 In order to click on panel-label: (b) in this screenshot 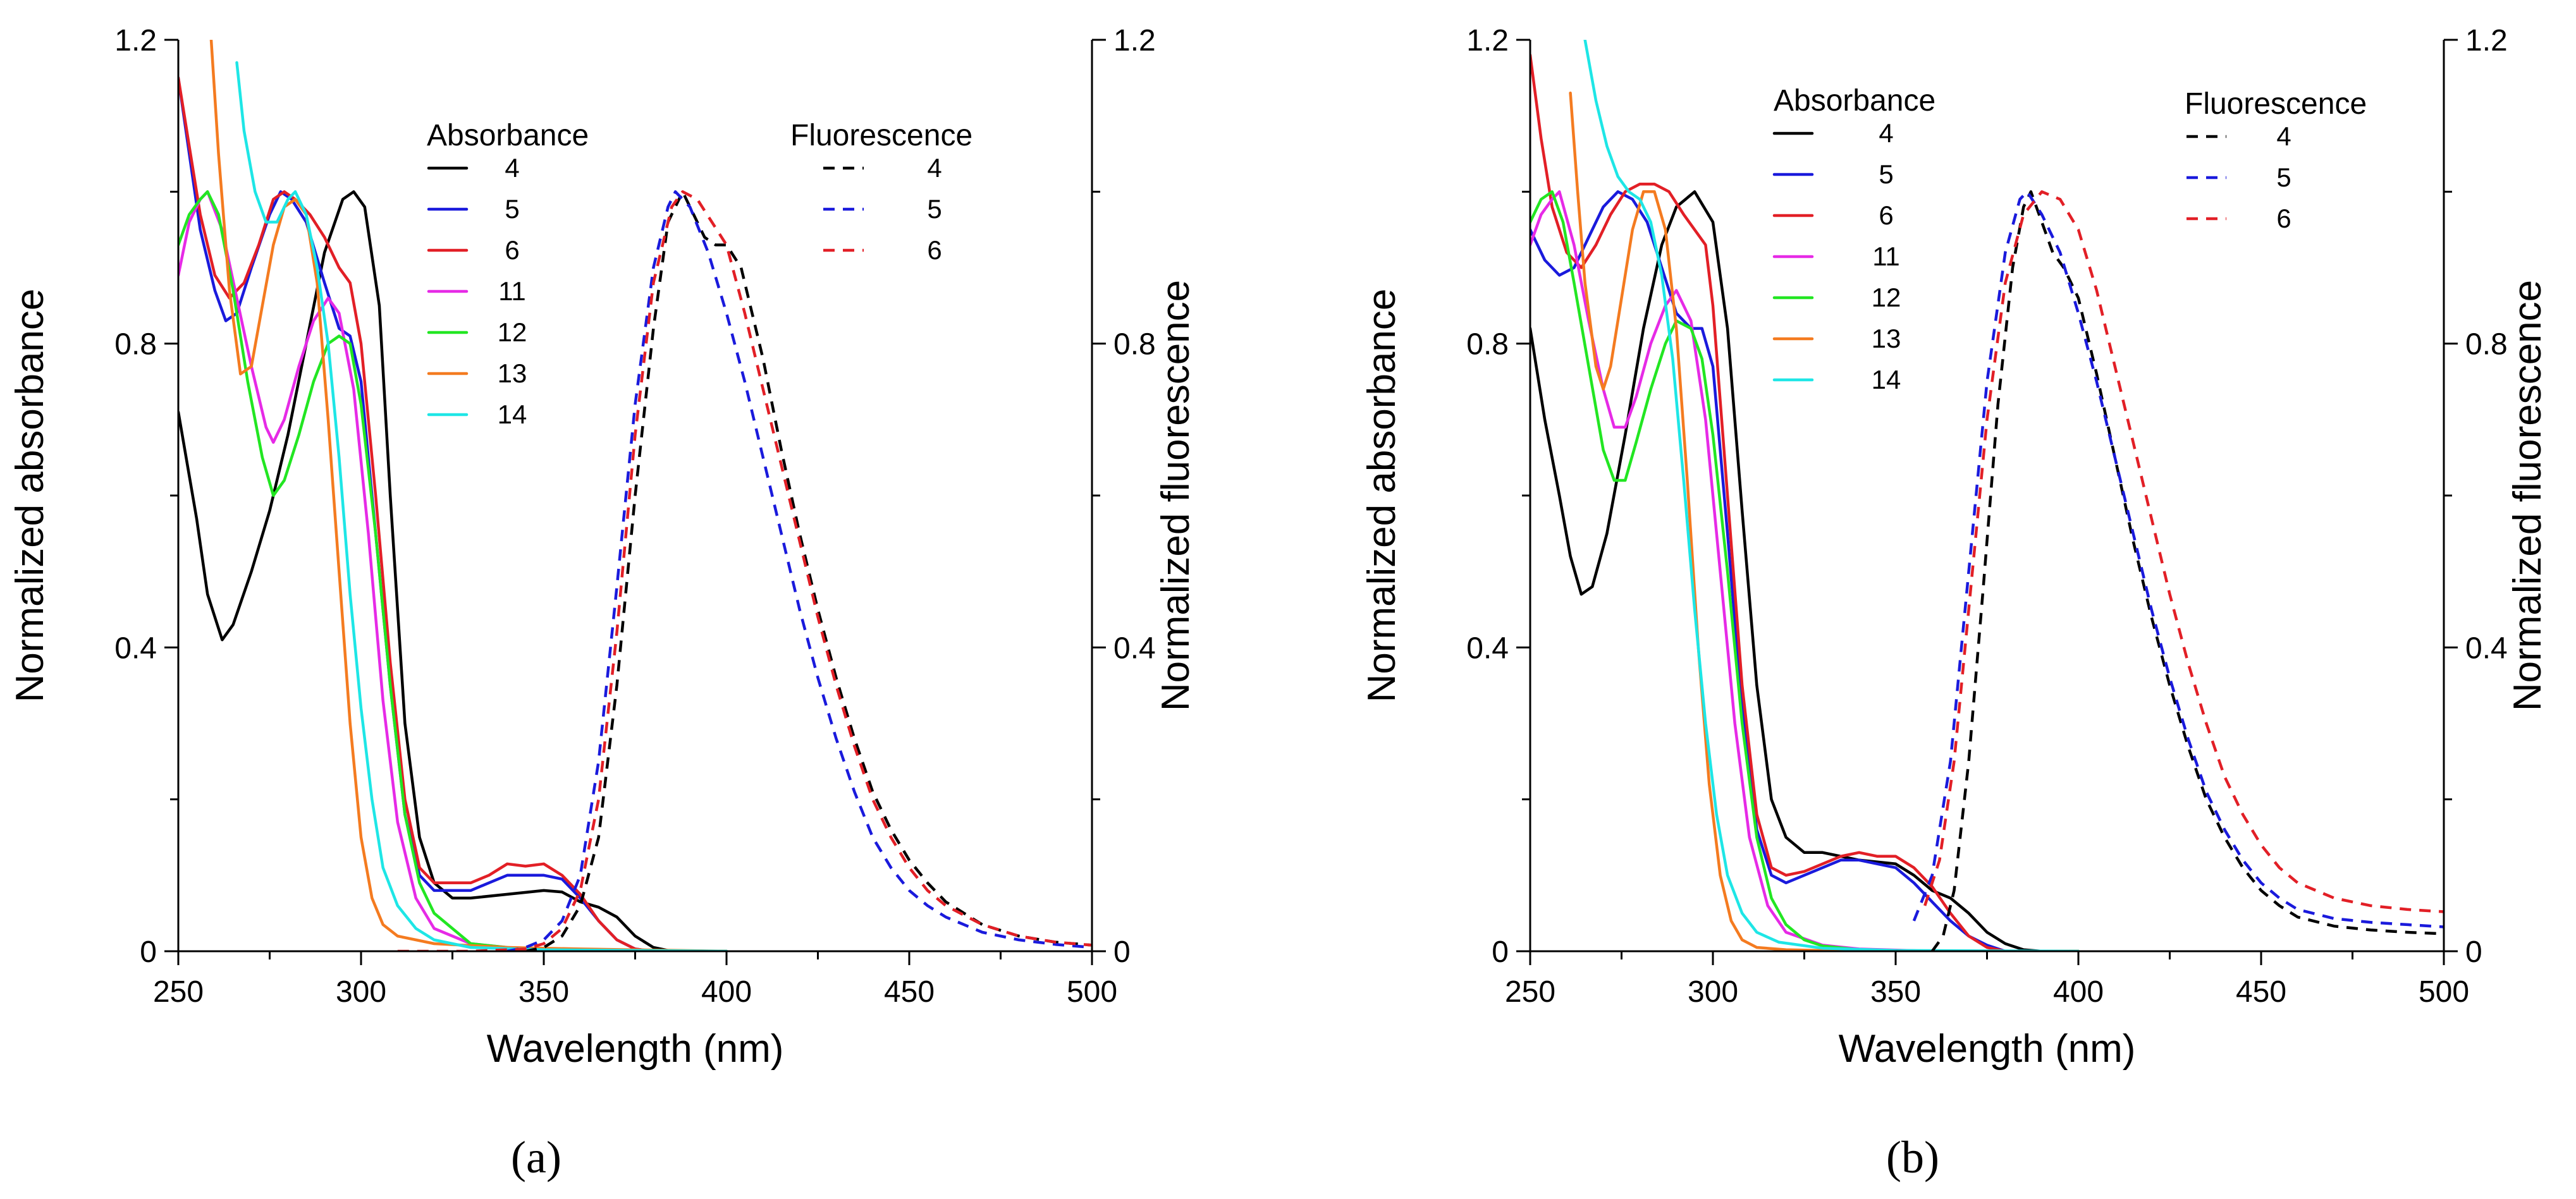, I will do `click(1912, 1157)`.